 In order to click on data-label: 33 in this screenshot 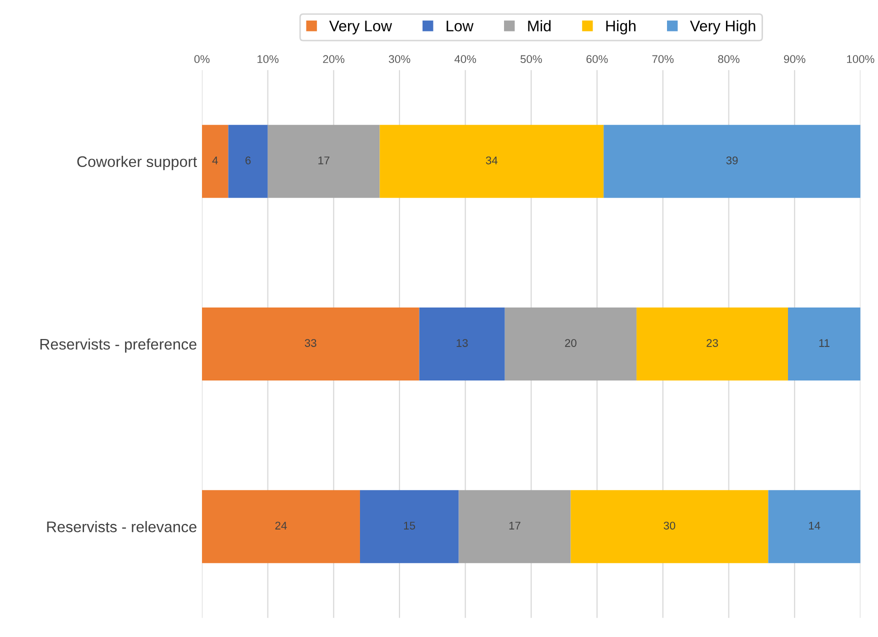, I will do `click(310, 343)`.